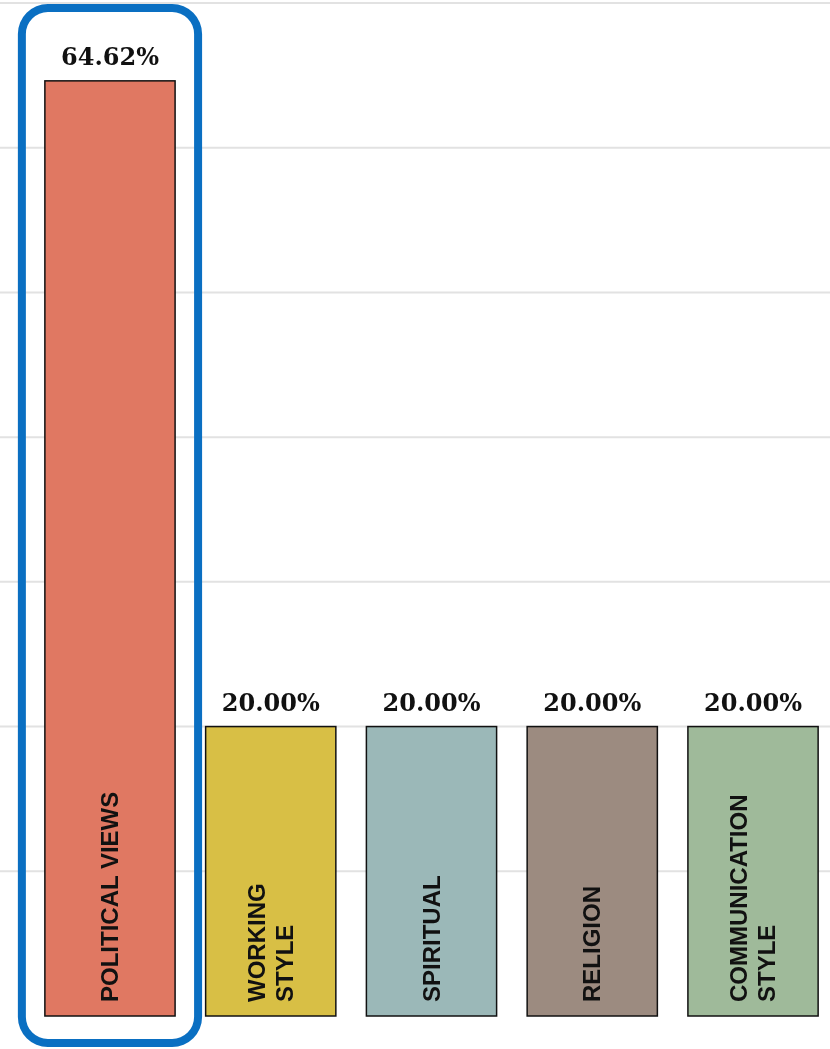  What do you see at coordinates (431, 938) in the screenshot?
I see `x-tick-label: SPIRITUAL` at bounding box center [431, 938].